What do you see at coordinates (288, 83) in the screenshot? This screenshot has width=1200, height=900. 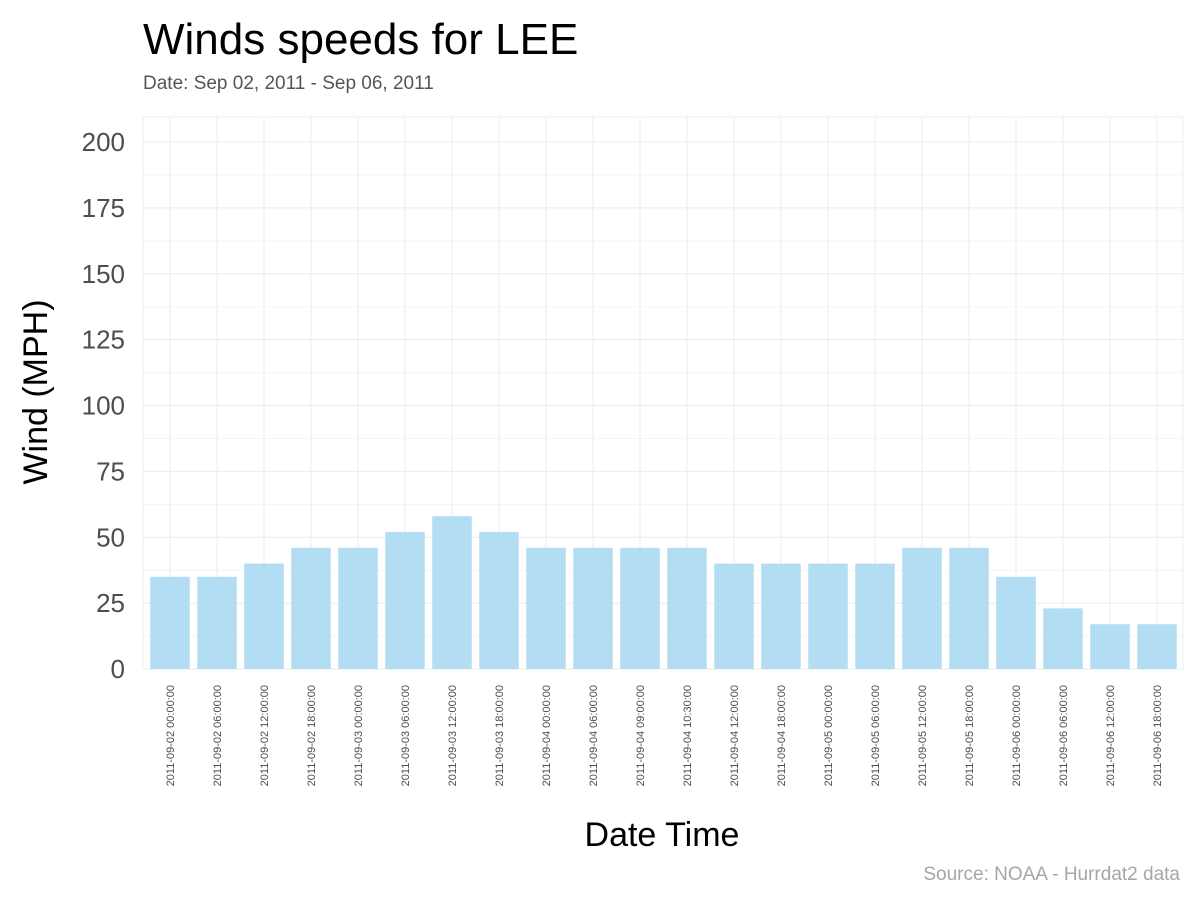 I see `chart-subtitle: Date: Sep 02, 2011 - Sep 06, 2011` at bounding box center [288, 83].